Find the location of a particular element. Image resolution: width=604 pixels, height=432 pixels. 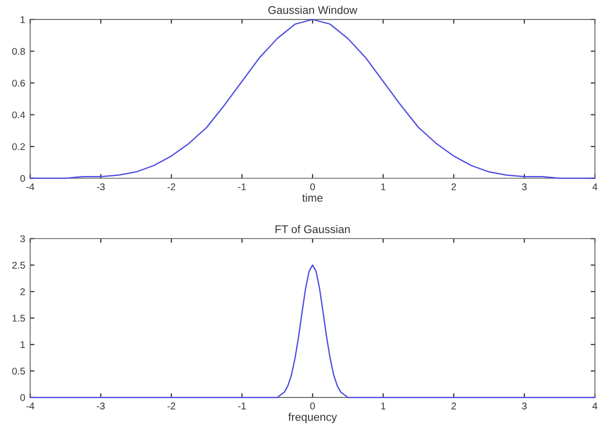

chart-title: Gaussian Window is located at coordinates (313, 10).